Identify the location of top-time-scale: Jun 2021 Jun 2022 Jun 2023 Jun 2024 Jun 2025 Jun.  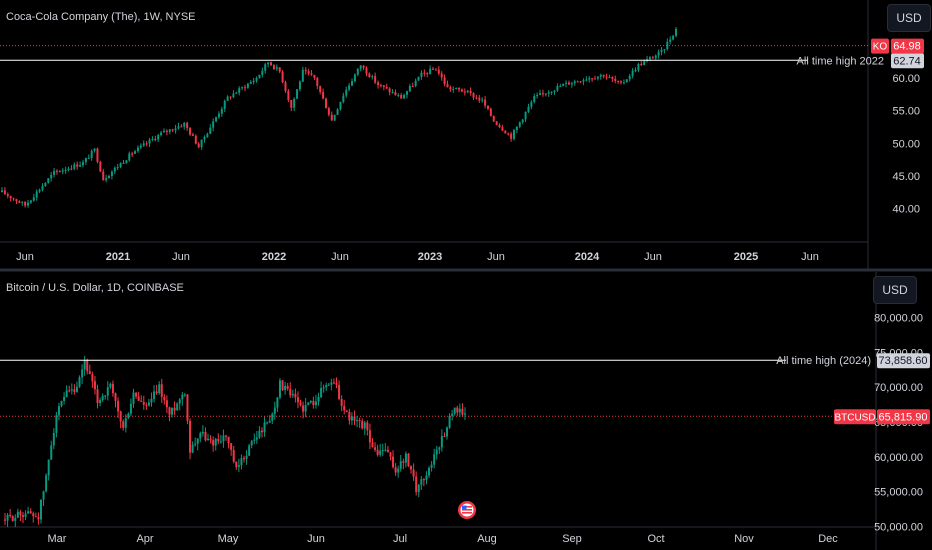
(417, 257).